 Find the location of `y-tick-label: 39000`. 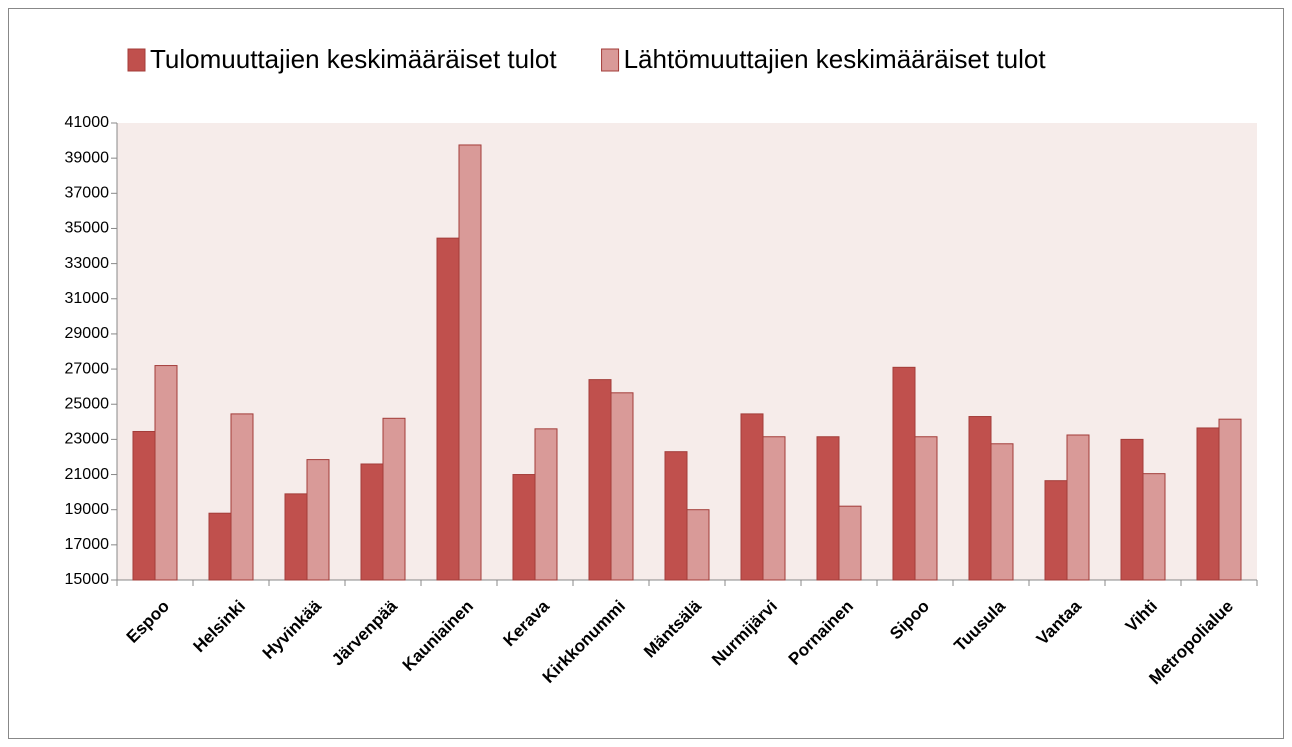

y-tick-label: 39000 is located at coordinates (87, 157).